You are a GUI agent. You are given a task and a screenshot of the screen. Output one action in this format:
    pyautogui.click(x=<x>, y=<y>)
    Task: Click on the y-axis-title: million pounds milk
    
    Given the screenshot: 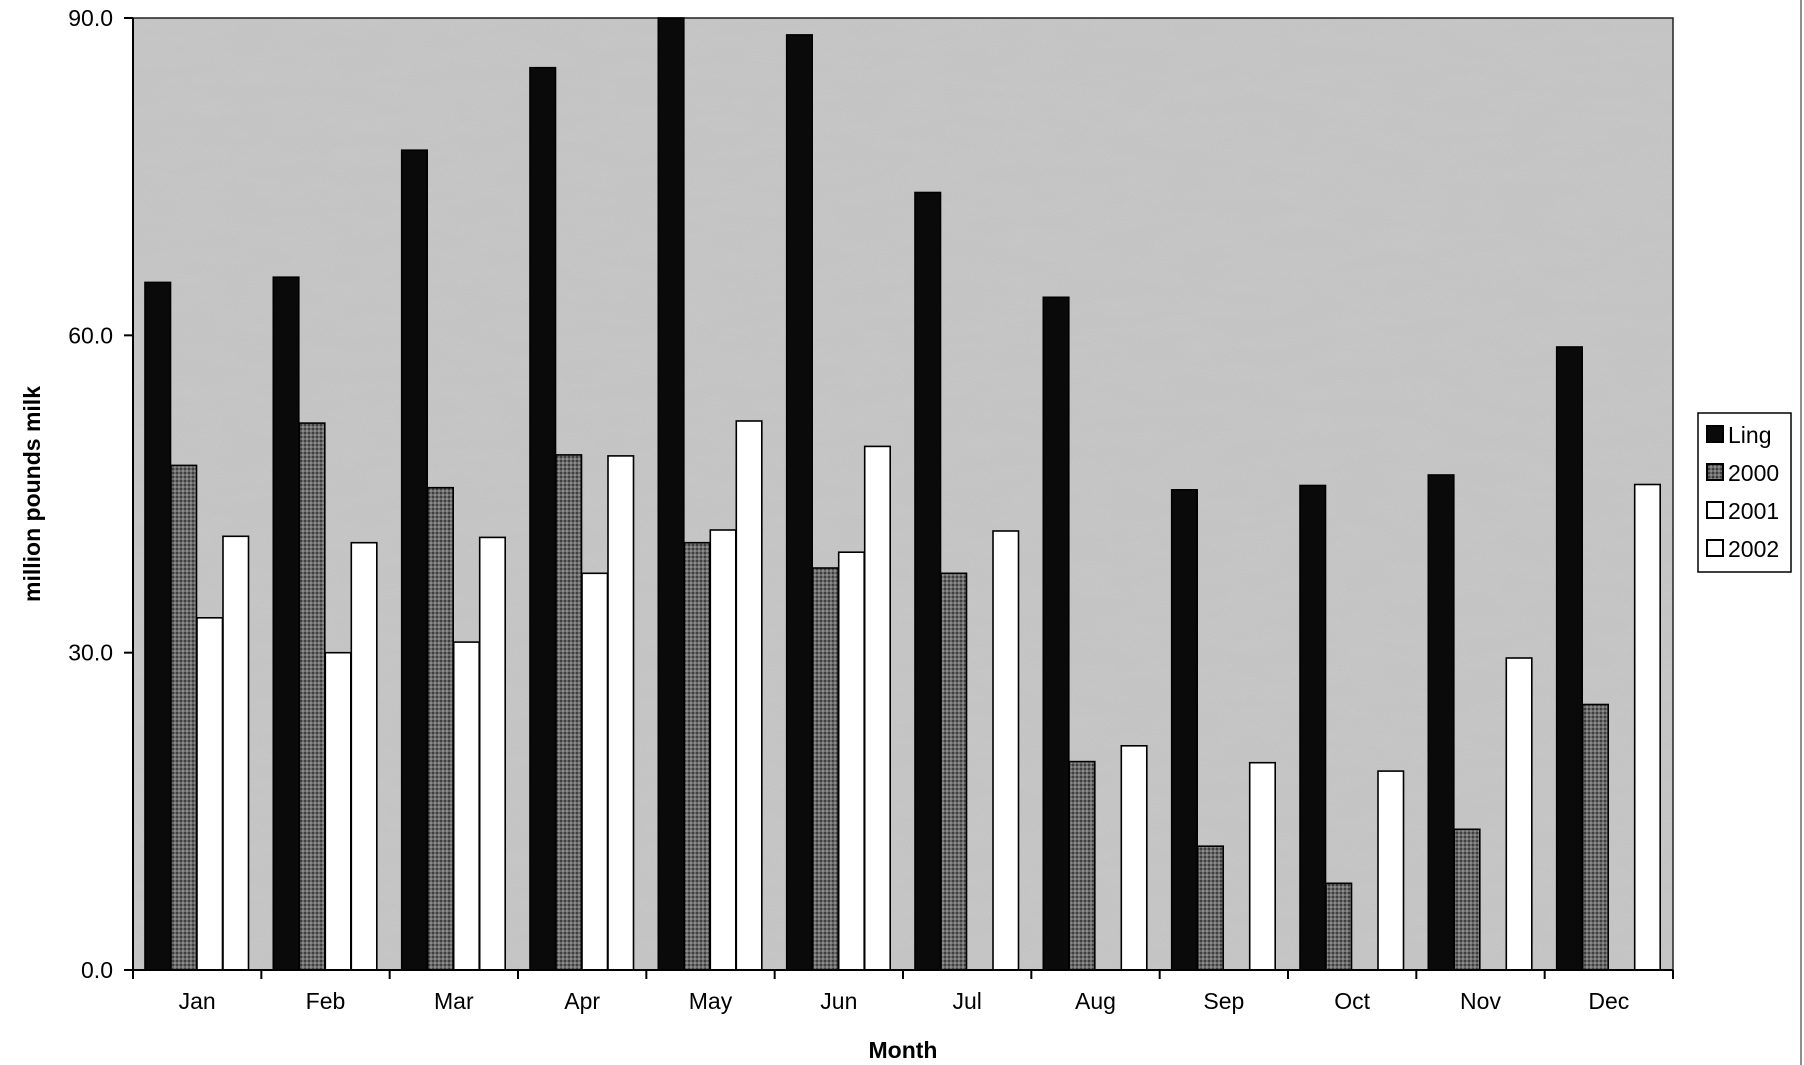 What is the action you would take?
    pyautogui.click(x=32, y=494)
    